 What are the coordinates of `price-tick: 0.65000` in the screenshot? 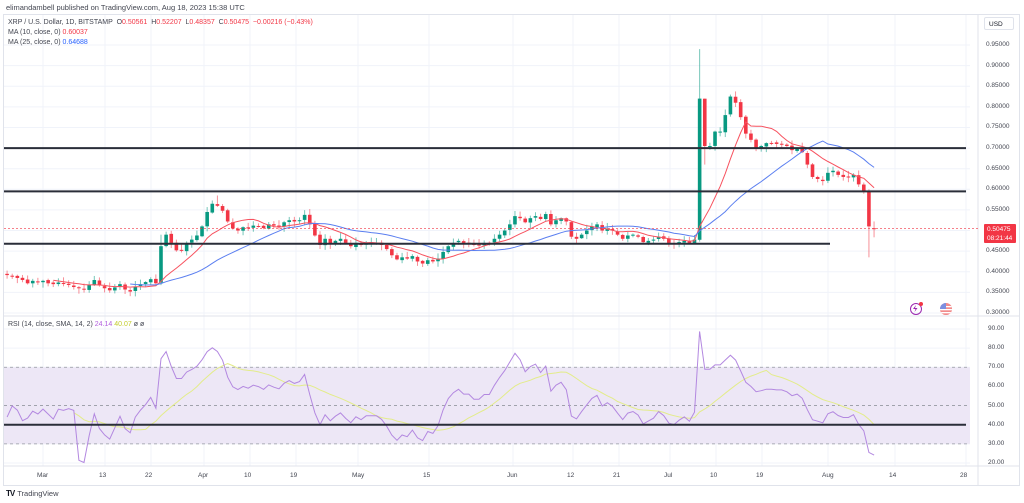 It's located at (998, 168).